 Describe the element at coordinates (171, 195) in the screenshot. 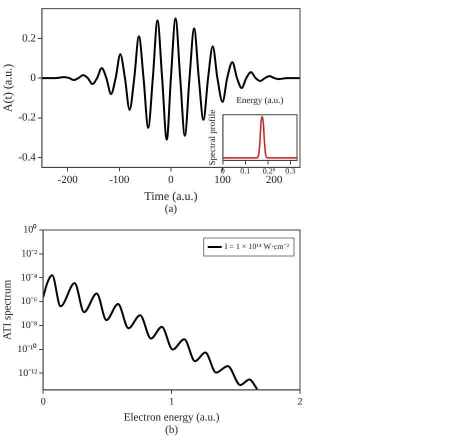

I see `x-axis-title: Time (a.u.)` at that location.